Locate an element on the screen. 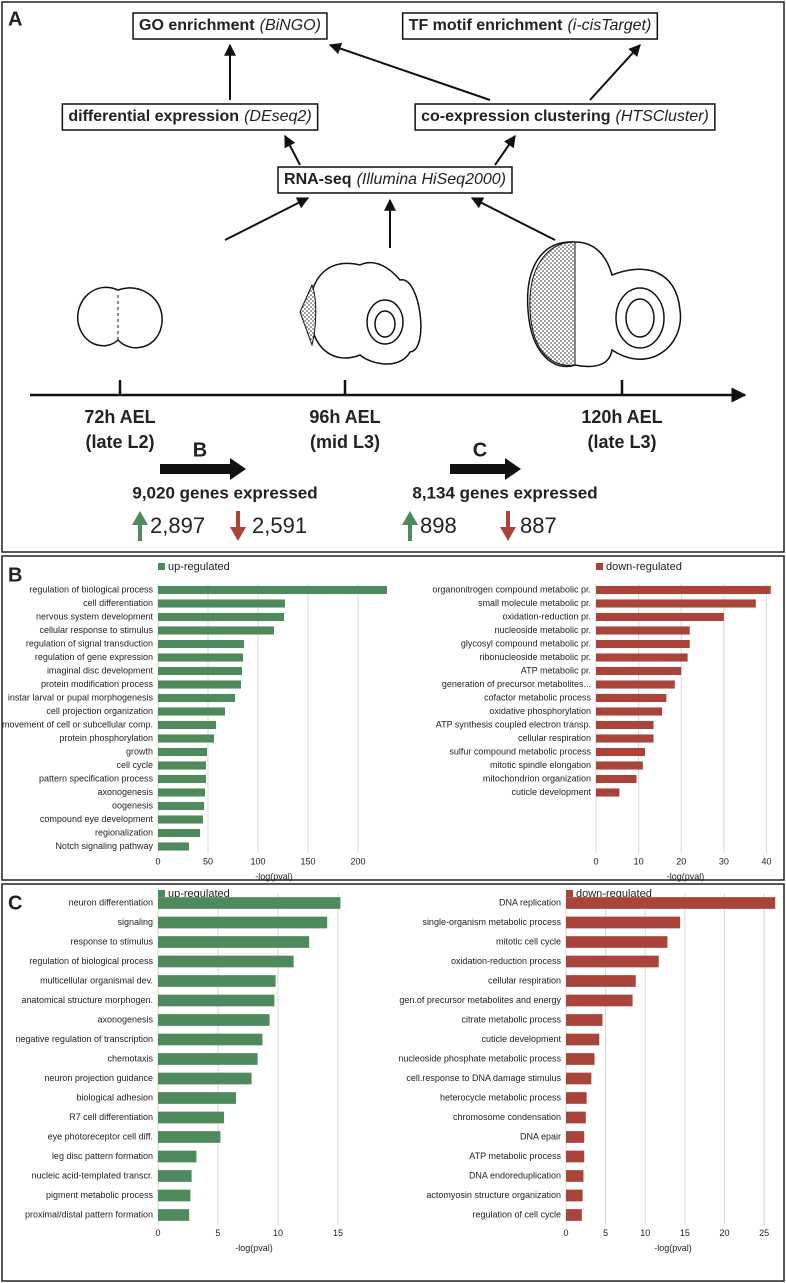 This screenshot has height=1283, width=786. box-name: co-expression clustering is located at coordinates (515, 116).